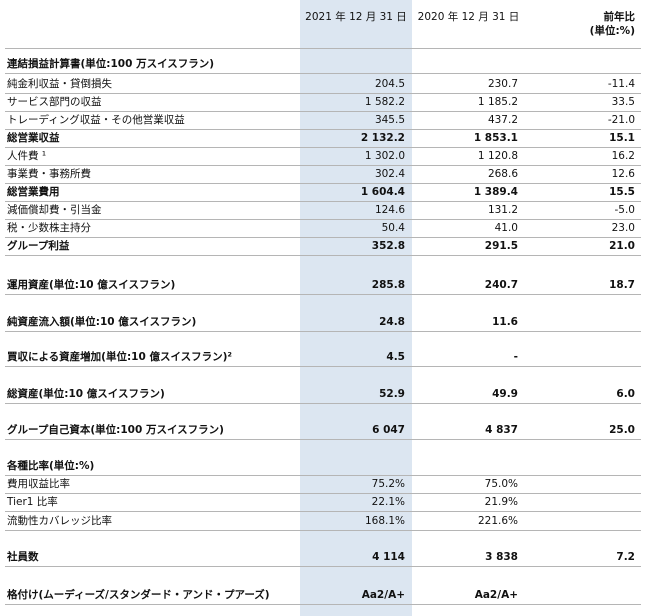  What do you see at coordinates (501, 502) in the screenshot?
I see `cell-value: 21.9%` at bounding box center [501, 502].